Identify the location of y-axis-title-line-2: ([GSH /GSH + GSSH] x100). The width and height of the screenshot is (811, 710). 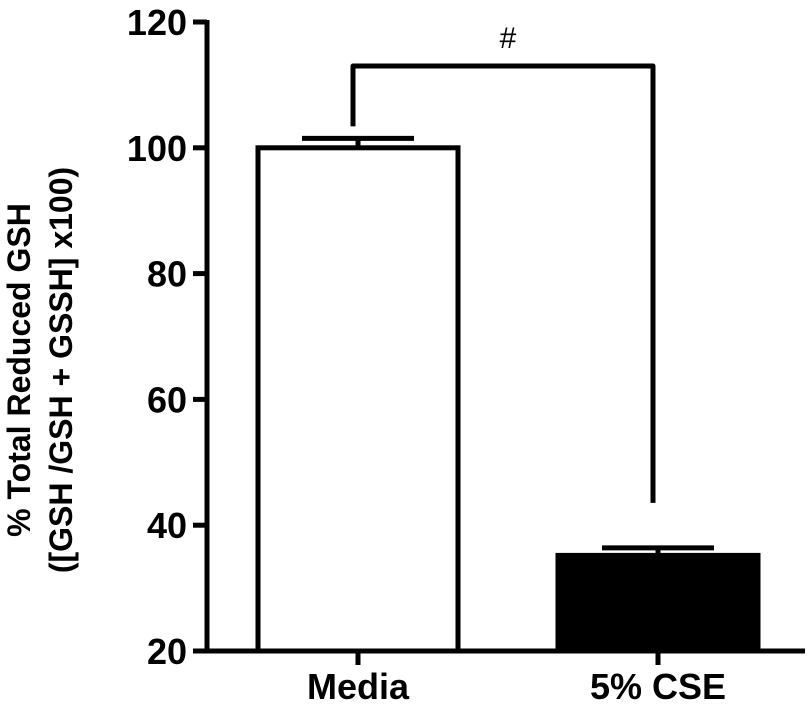
(61, 370).